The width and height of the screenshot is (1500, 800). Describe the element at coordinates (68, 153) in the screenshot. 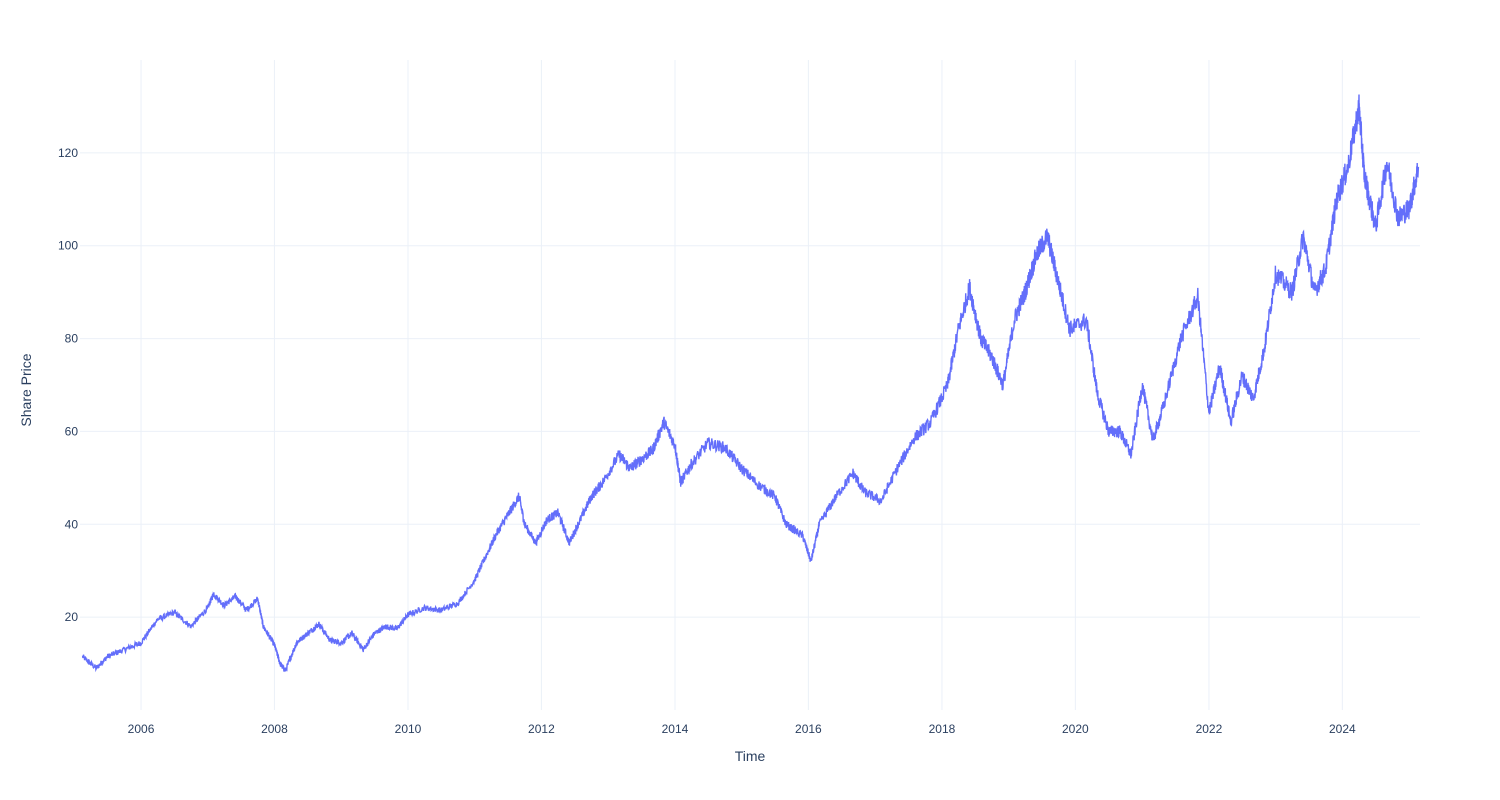

I see `y-tick-label: 120` at that location.